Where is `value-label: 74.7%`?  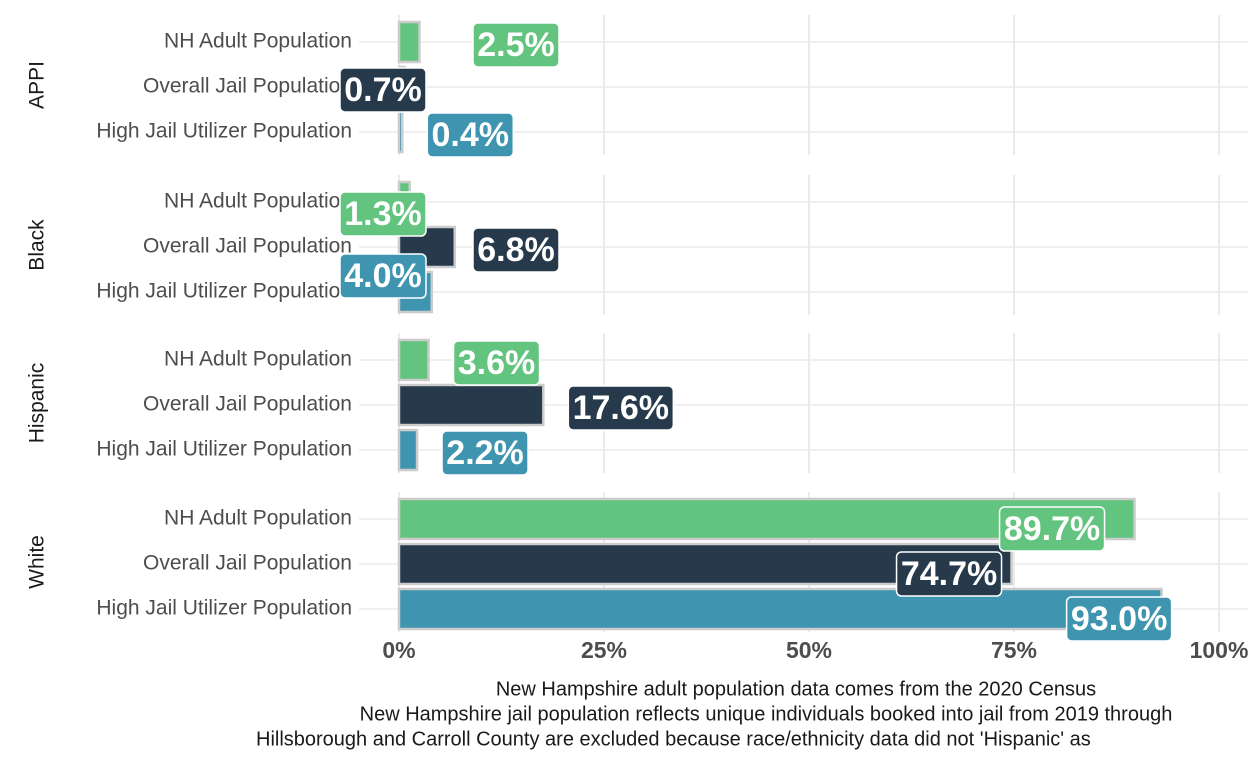 value-label: 74.7% is located at coordinates (949, 574).